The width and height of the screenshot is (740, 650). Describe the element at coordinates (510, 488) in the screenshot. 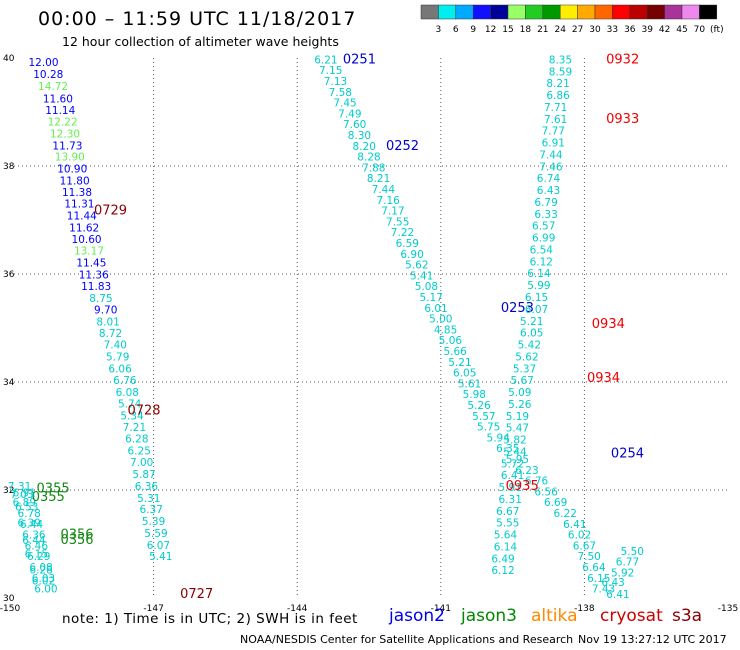

I see `swh-value: 5.91` at that location.